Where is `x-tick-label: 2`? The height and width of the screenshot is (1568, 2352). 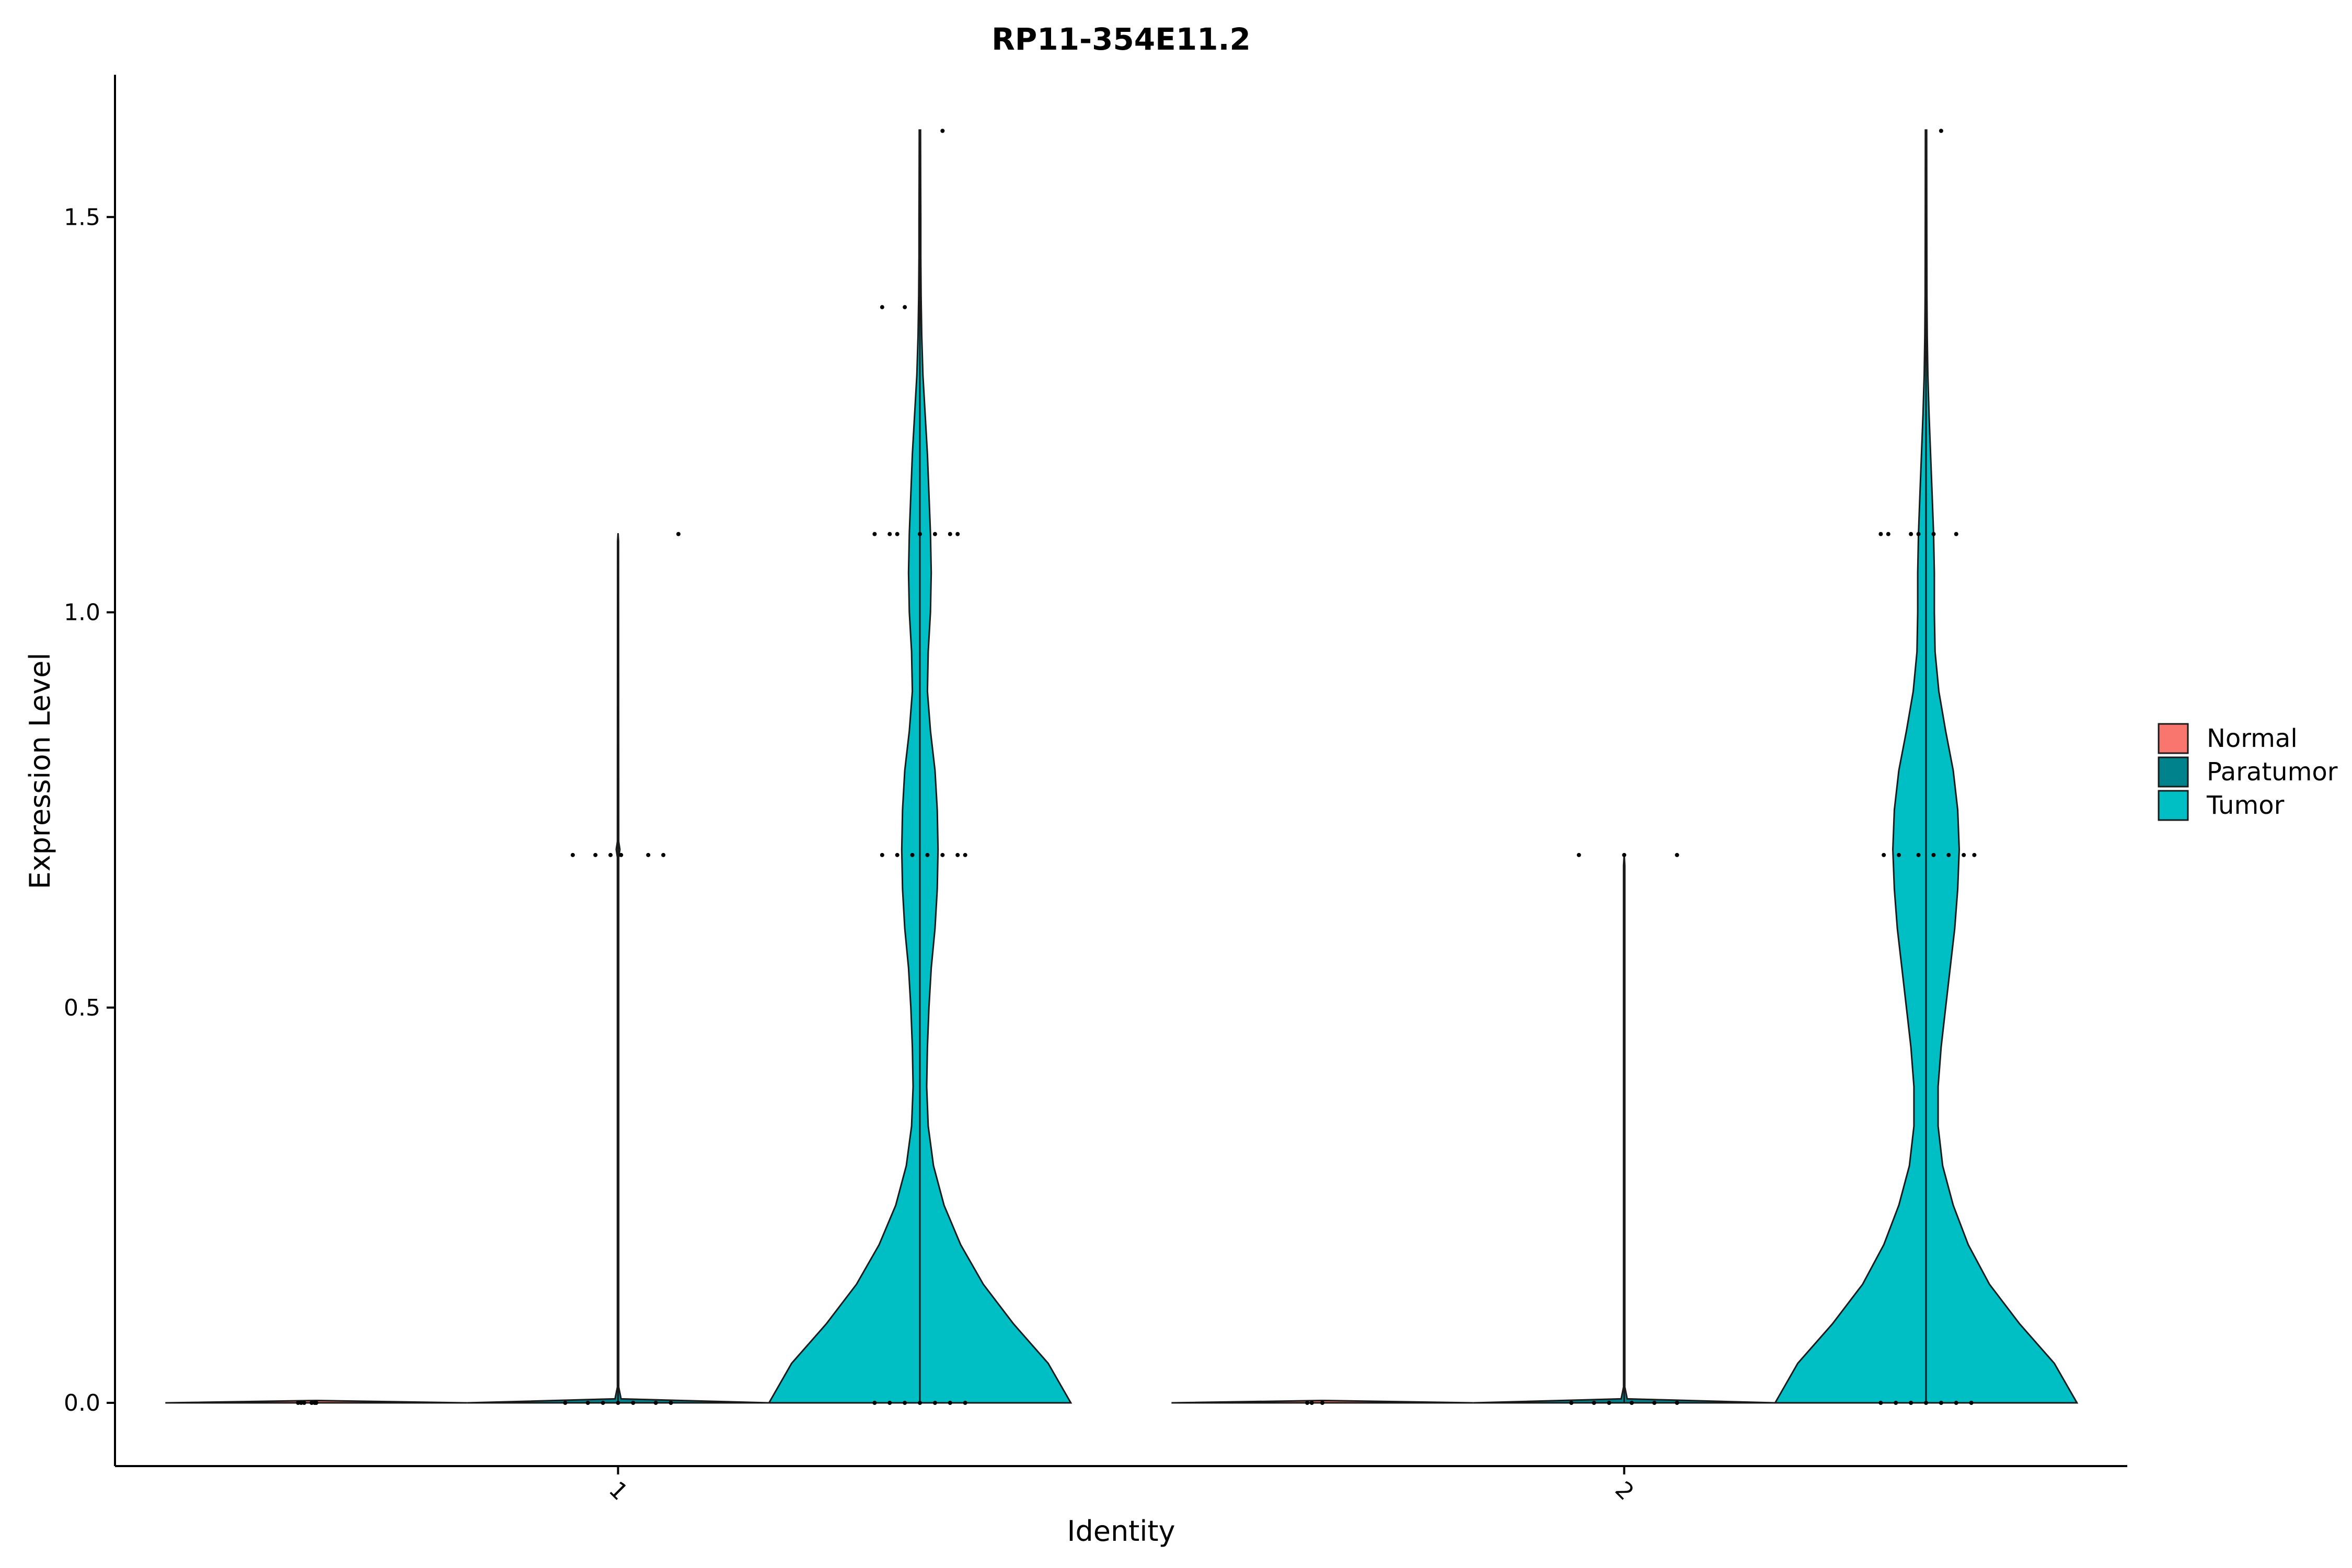
x-tick-label: 2 is located at coordinates (1624, 1491).